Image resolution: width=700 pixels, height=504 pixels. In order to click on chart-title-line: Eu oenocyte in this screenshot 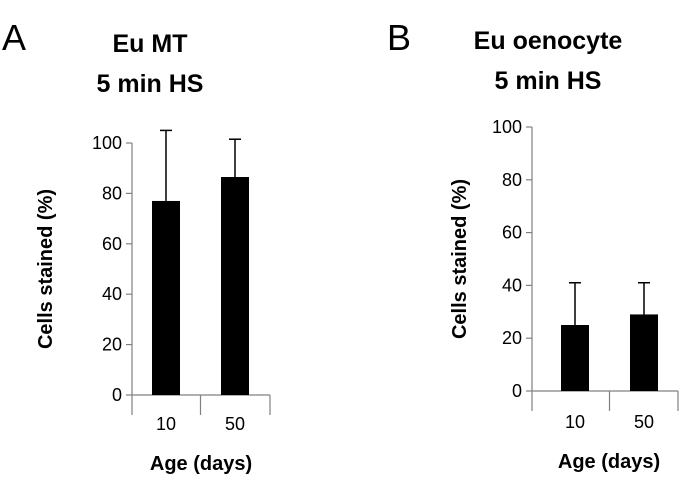, I will do `click(548, 41)`.